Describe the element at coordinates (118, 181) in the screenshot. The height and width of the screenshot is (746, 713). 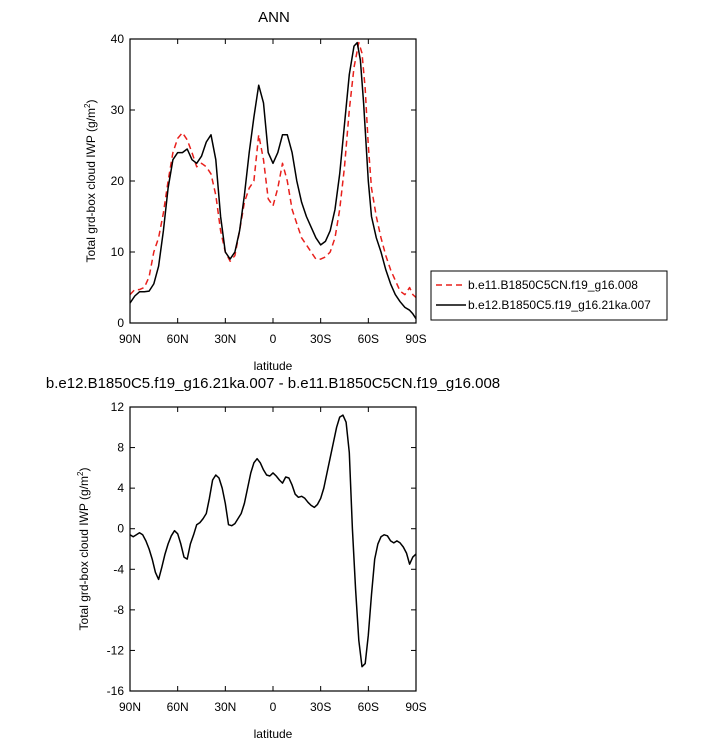
I see `y-tick-label: 20` at that location.